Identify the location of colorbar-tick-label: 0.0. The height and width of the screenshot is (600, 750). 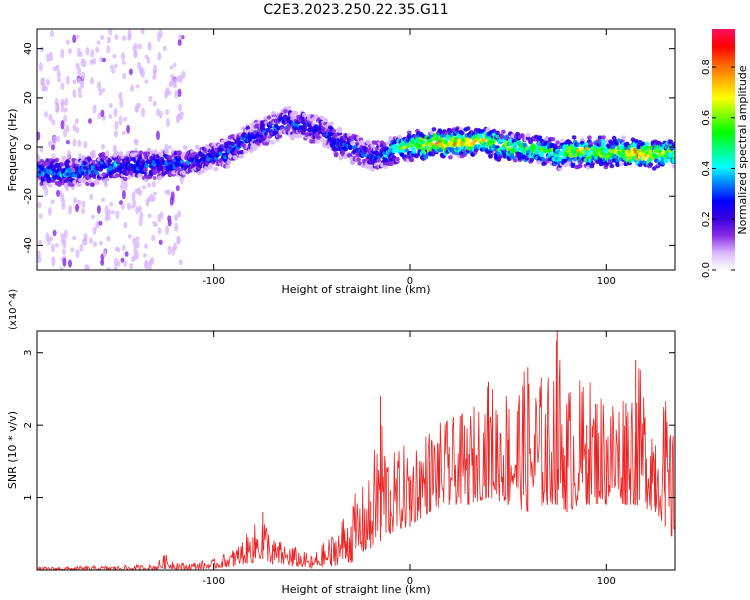
(706, 270).